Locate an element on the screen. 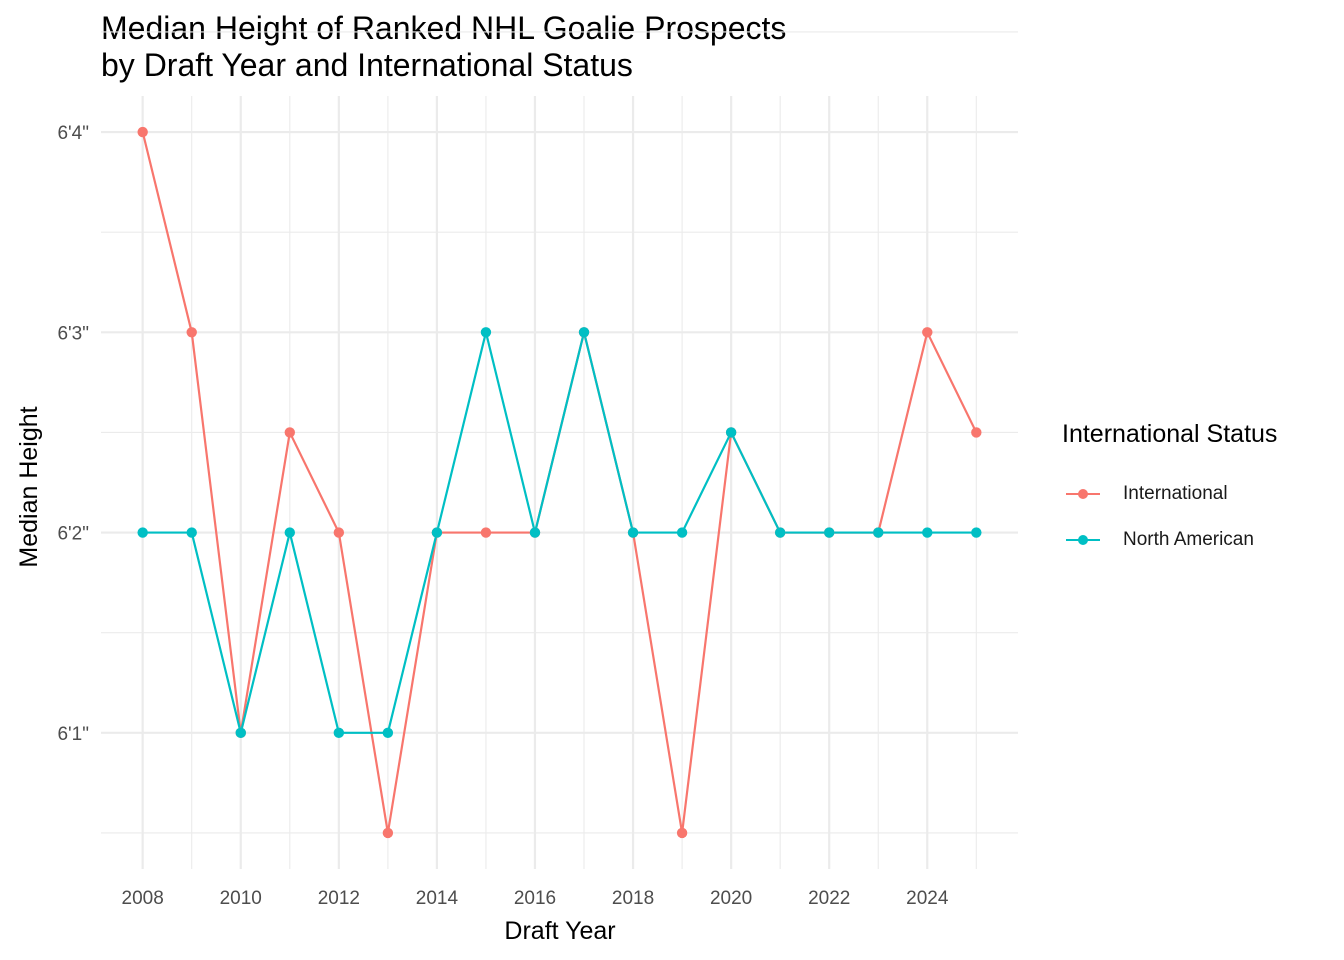 The width and height of the screenshot is (1344, 960). x-tick-label: 2016 is located at coordinates (535, 898).